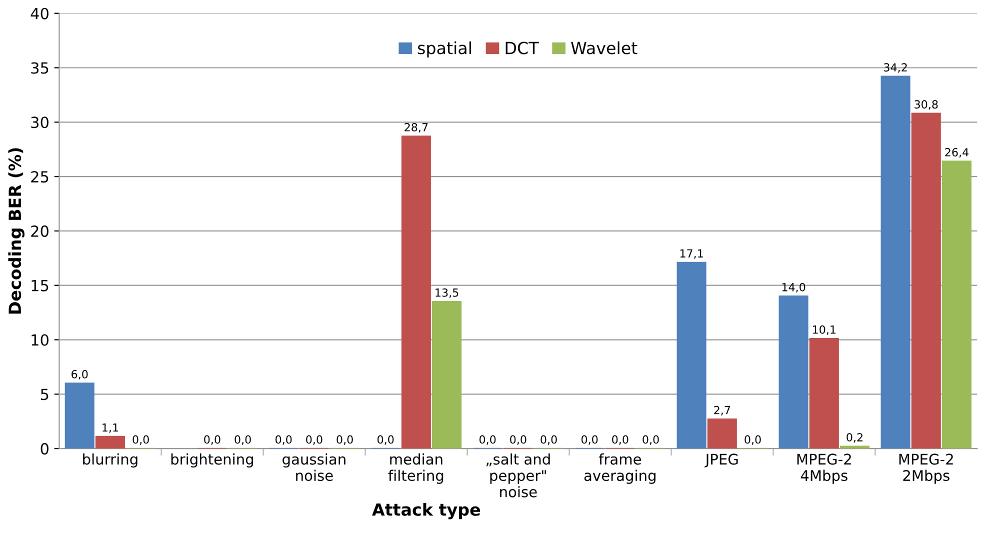  I want to click on data-label: 28,7, so click(416, 128).